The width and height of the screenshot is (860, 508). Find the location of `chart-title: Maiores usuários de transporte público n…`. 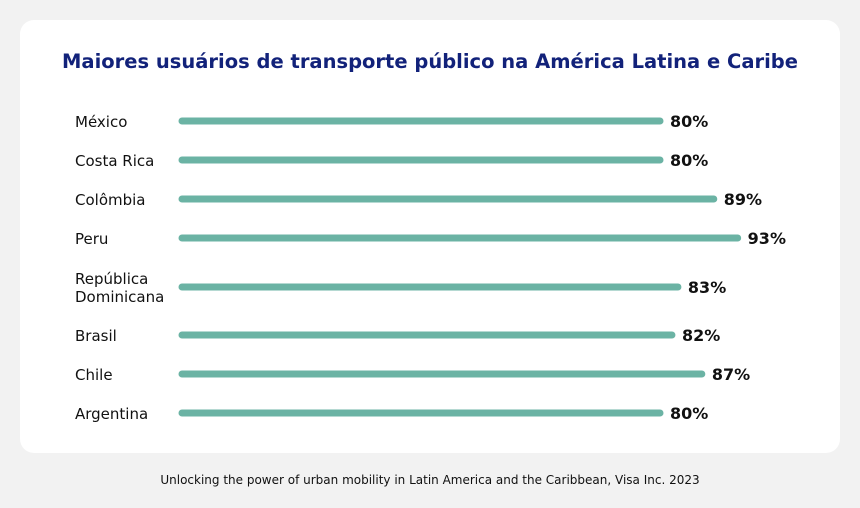

chart-title: Maiores usuários de transporte público n… is located at coordinates (430, 61).